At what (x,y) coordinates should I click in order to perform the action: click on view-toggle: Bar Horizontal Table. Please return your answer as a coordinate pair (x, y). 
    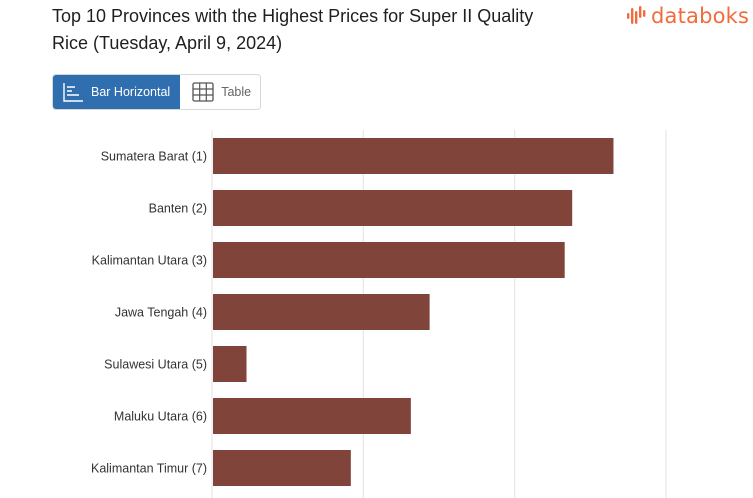
    Looking at the image, I should click on (157, 92).